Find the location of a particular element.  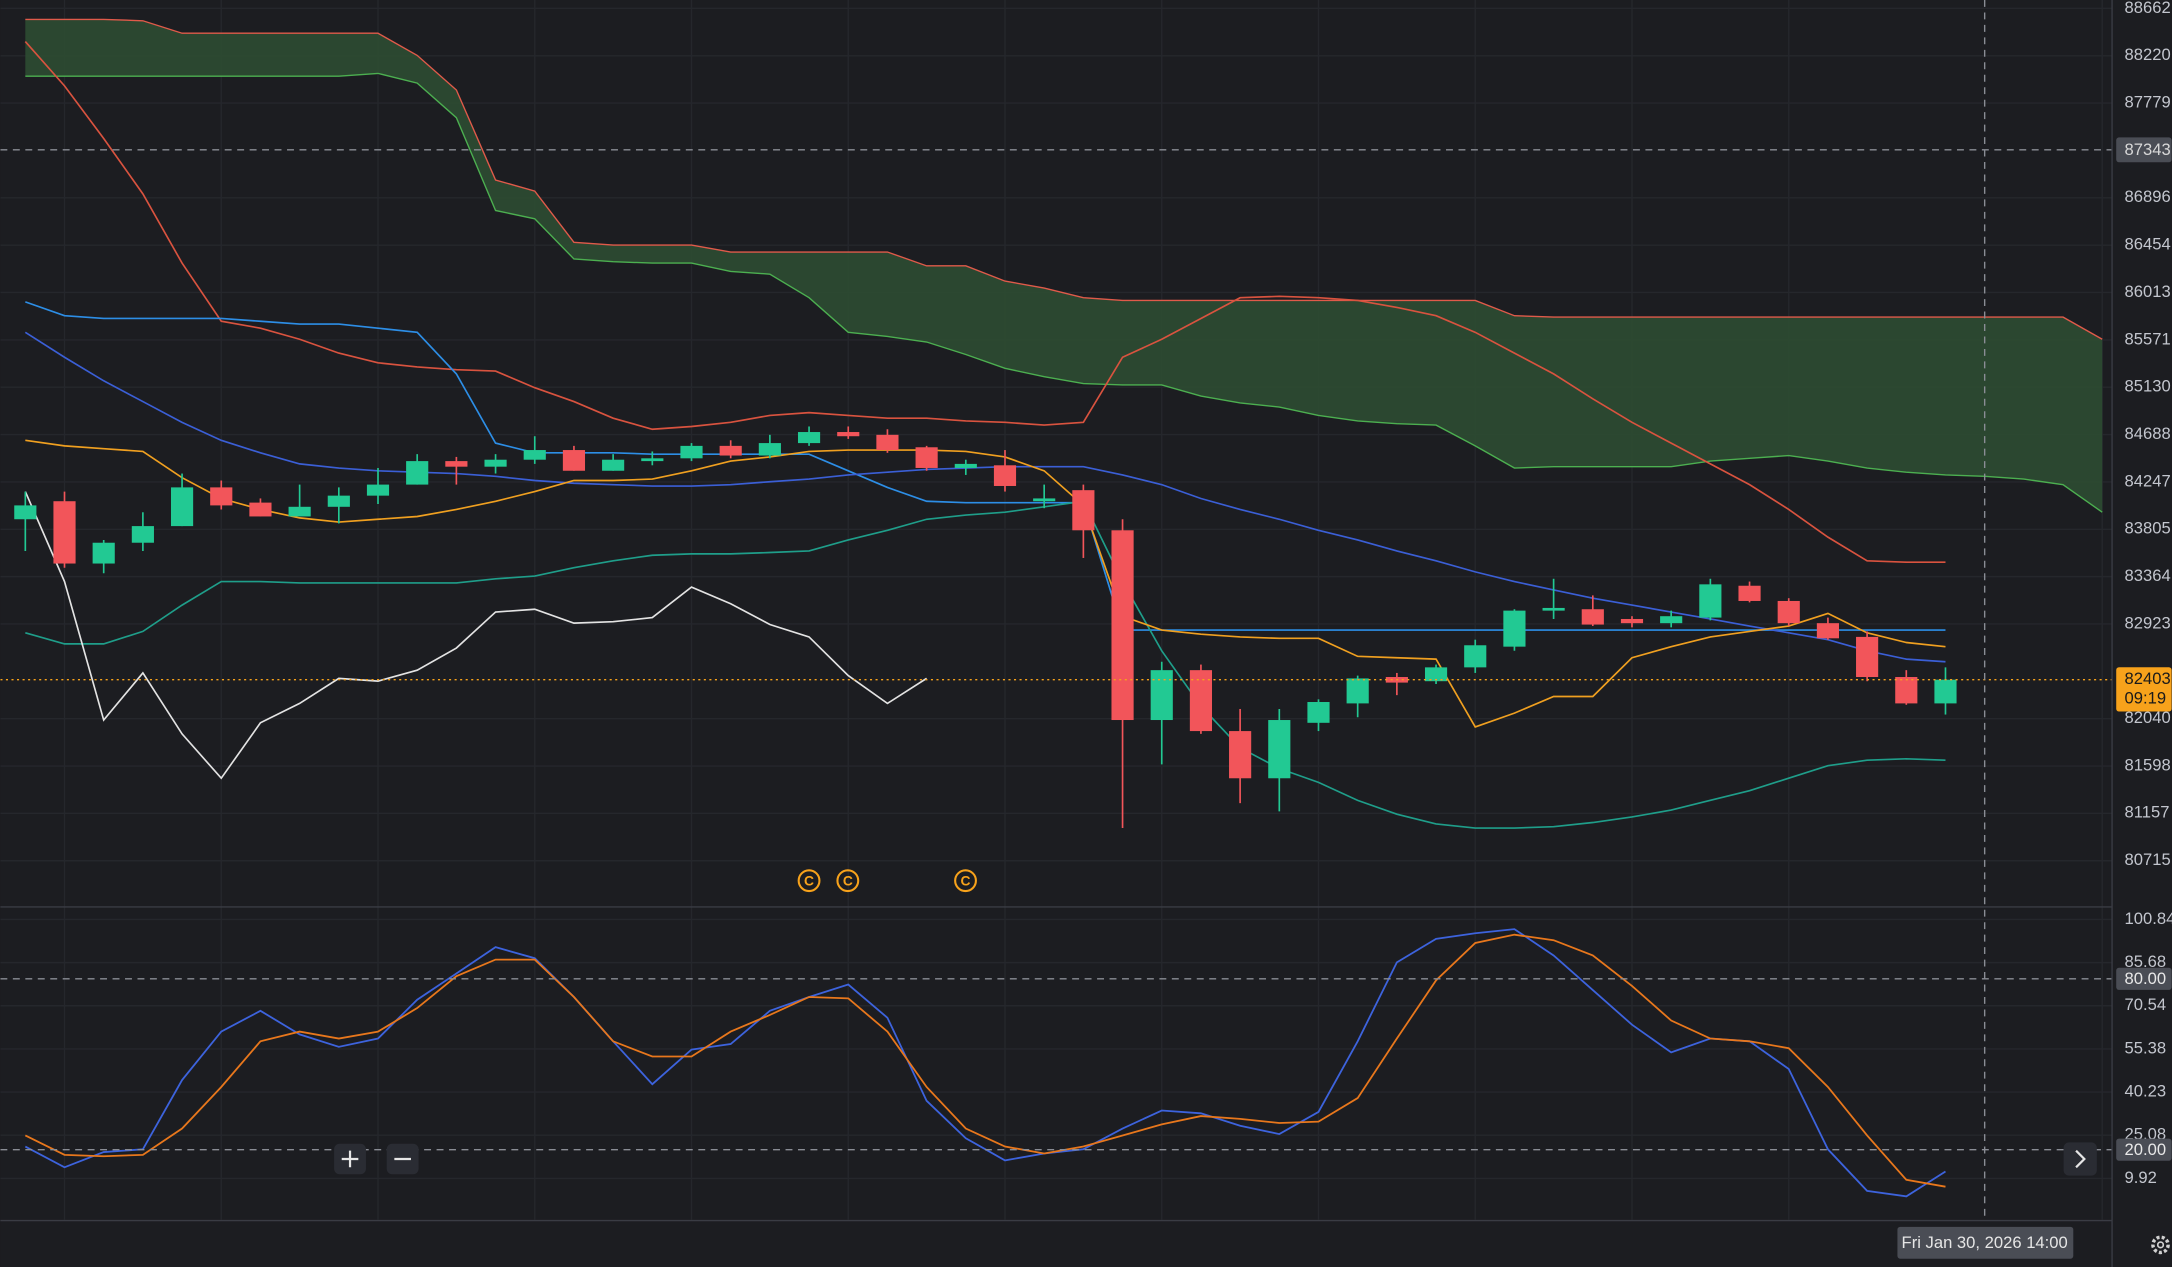

crosshair-label-bg is located at coordinates (1985, 1242).